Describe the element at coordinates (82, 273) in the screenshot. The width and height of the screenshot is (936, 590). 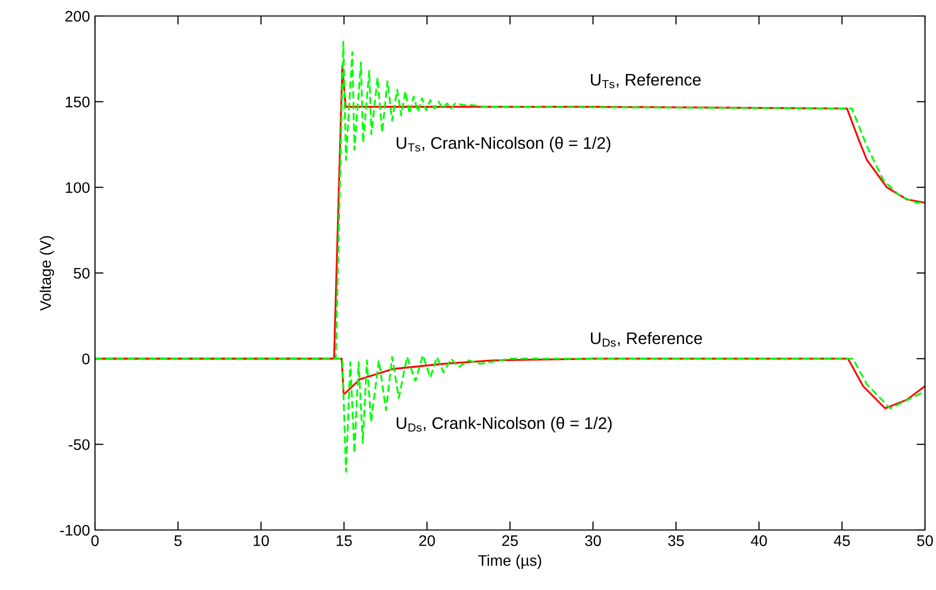
I see `y-tick-label: 50` at that location.